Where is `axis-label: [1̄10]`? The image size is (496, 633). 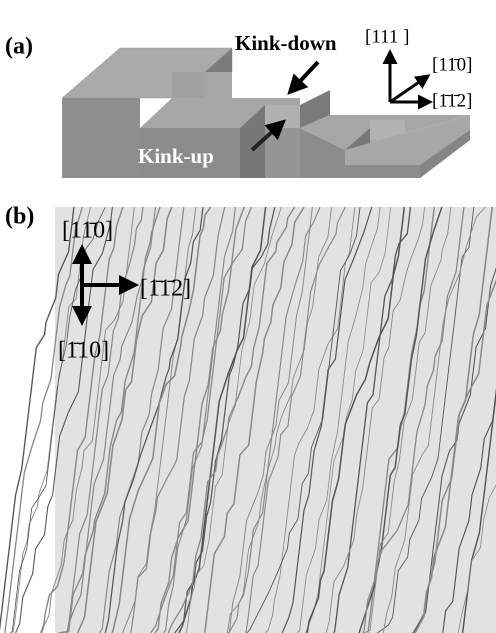
axis-label: [1̄10] is located at coordinates (83, 351).